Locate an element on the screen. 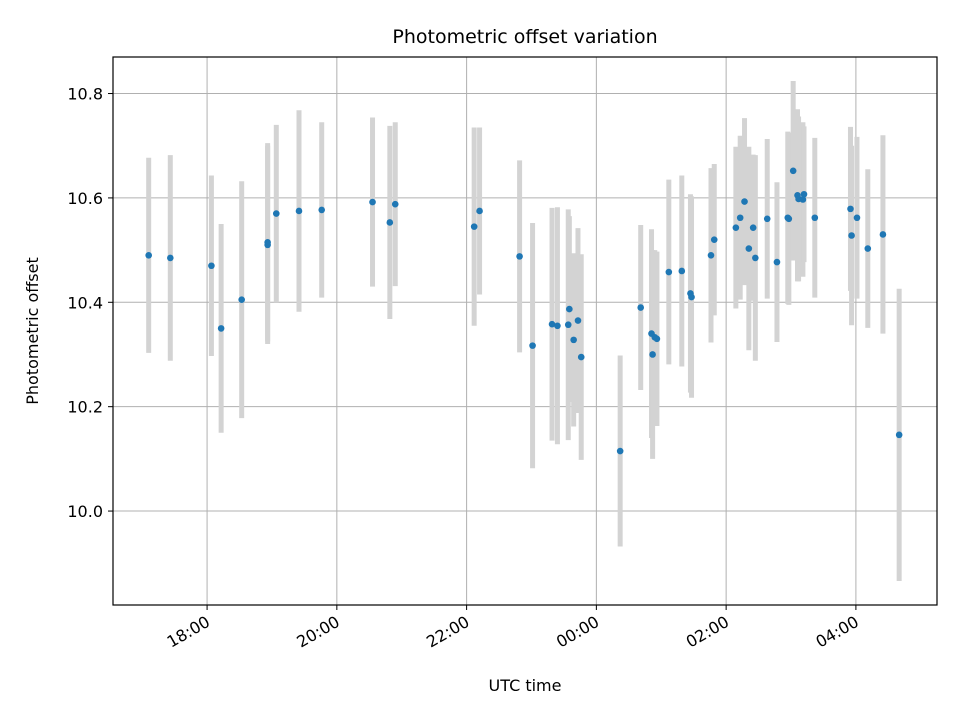  y-tick-label: 10.8 is located at coordinates (85, 94).